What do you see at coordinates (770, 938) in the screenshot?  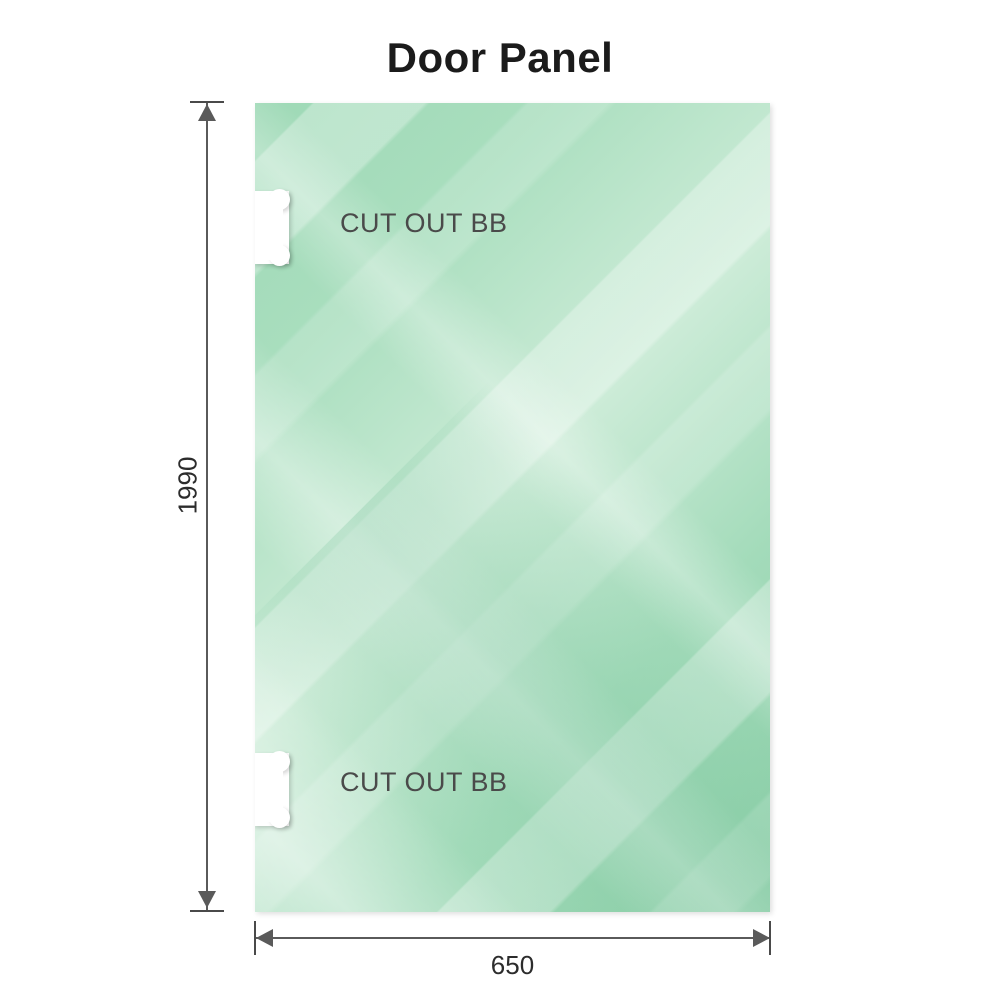 I see `extension-tick-right` at bounding box center [770, 938].